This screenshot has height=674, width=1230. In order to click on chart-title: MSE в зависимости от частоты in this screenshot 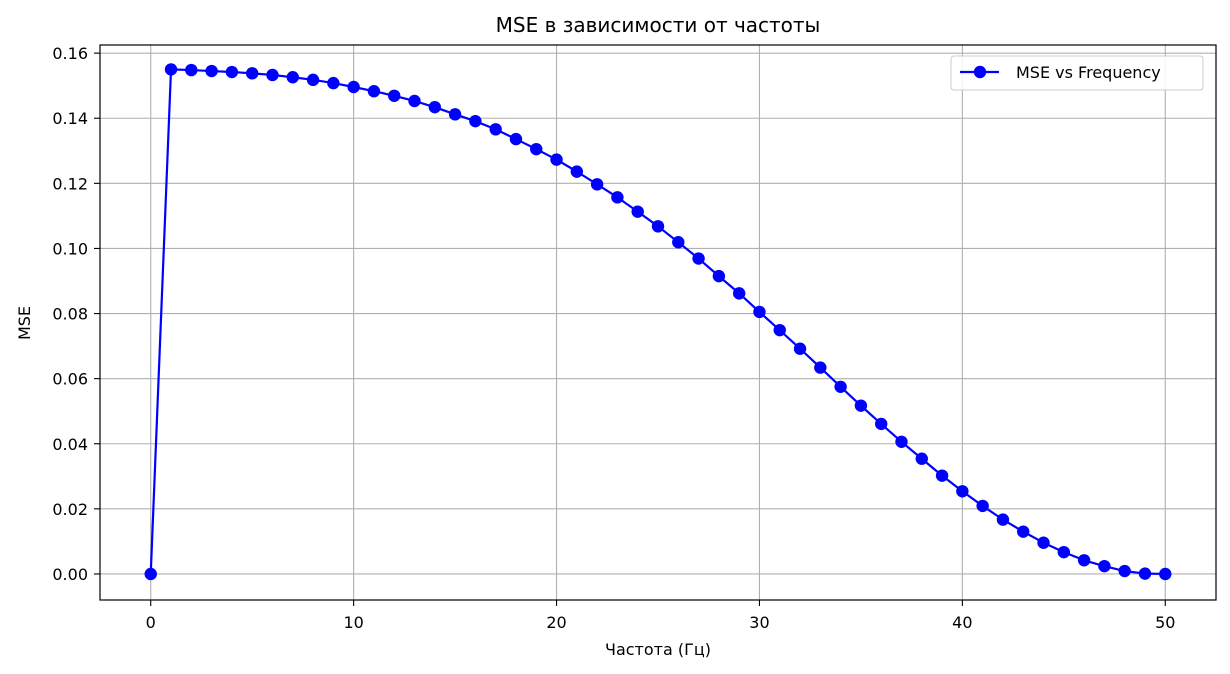, I will do `click(658, 25)`.